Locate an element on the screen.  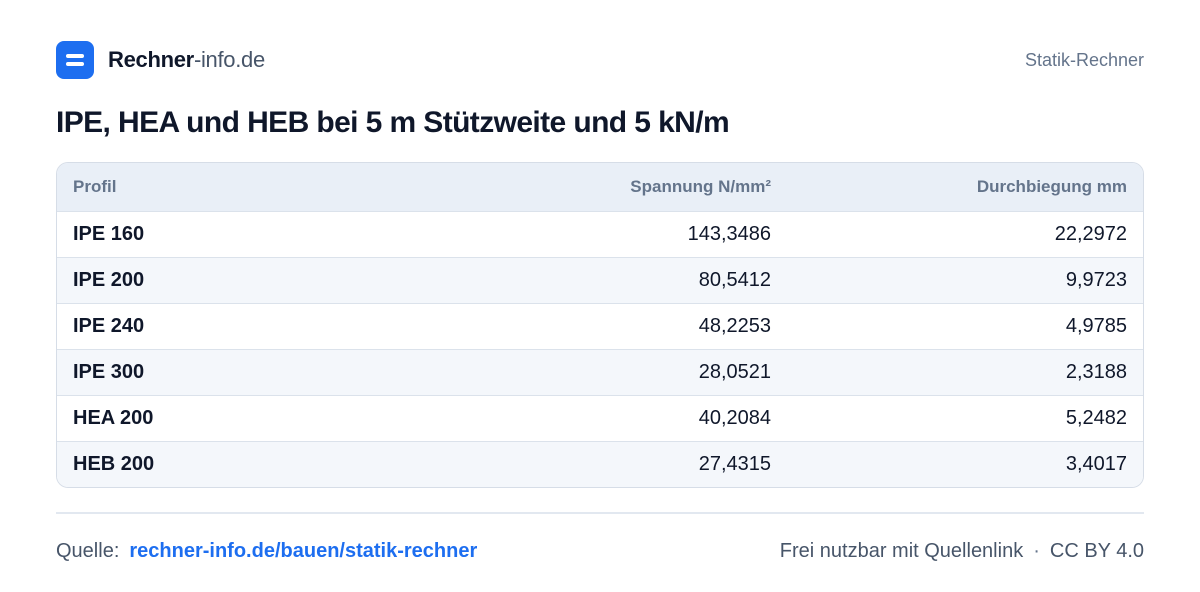
cell-deflection: 4,9785 is located at coordinates (1096, 325).